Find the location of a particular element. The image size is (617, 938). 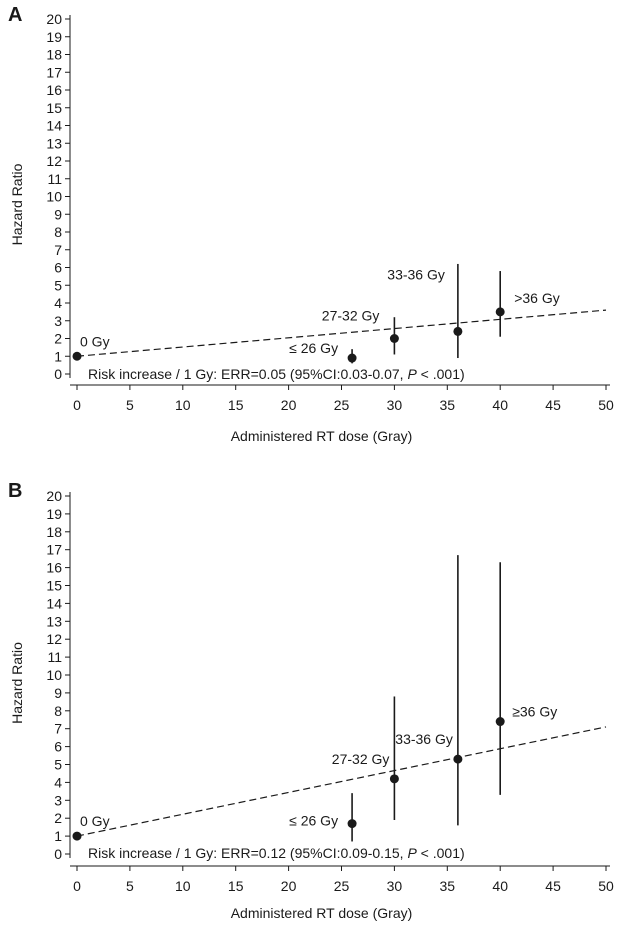

panel-b-letter: B is located at coordinates (15, 491).